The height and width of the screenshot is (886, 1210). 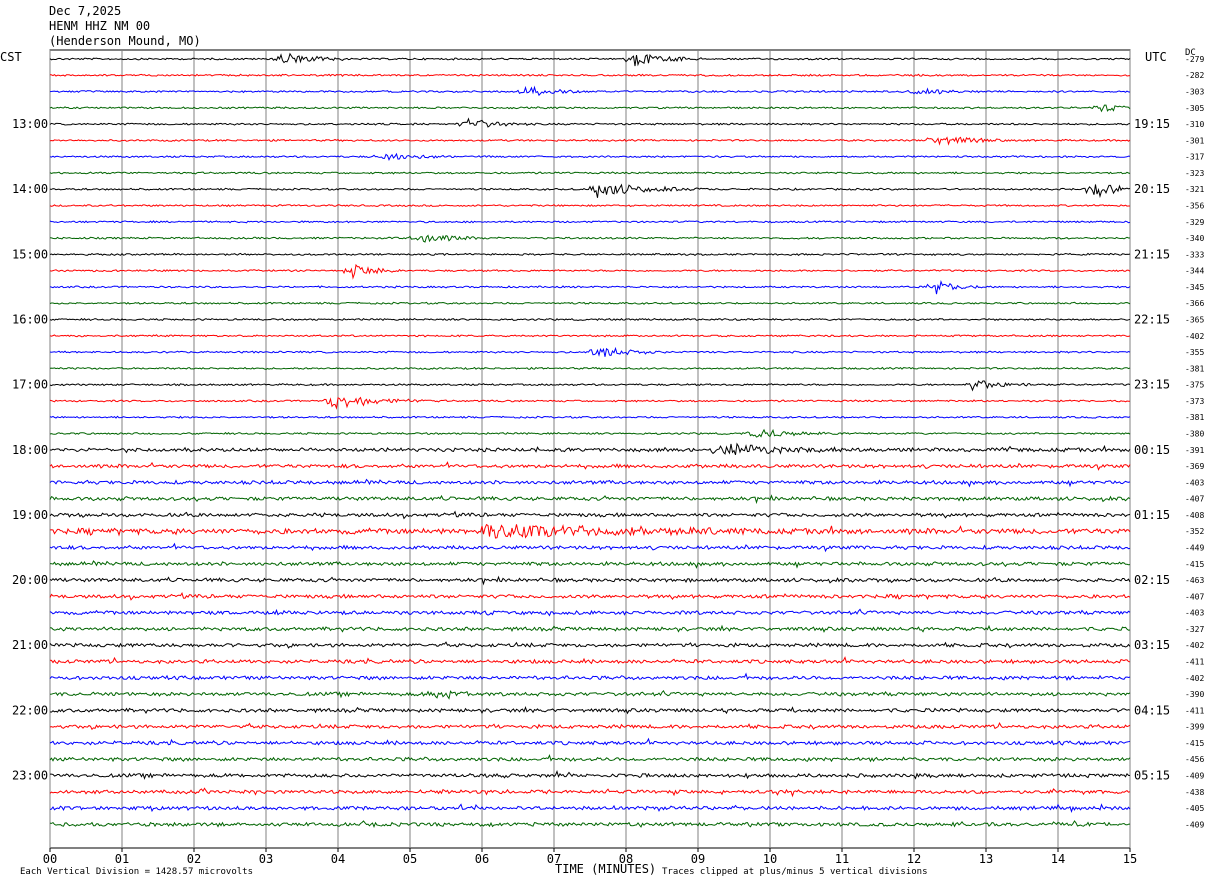 What do you see at coordinates (11, 57) in the screenshot?
I see `left-zone-label: CST` at bounding box center [11, 57].